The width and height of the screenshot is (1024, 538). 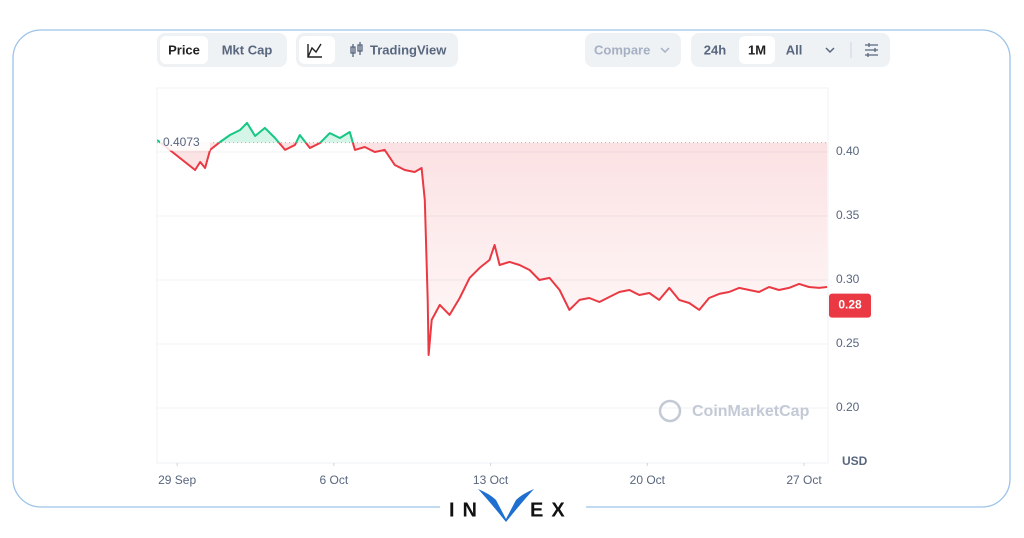 What do you see at coordinates (670, 411) in the screenshot?
I see `watermark-logo` at bounding box center [670, 411].